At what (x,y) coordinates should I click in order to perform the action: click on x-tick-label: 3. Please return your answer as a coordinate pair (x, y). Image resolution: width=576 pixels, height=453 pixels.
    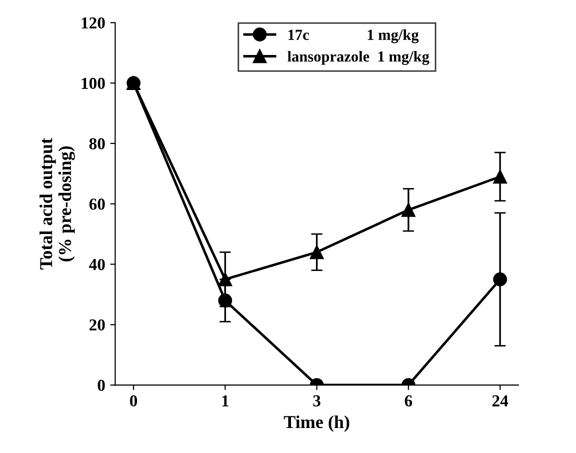
    Looking at the image, I should click on (316, 400).